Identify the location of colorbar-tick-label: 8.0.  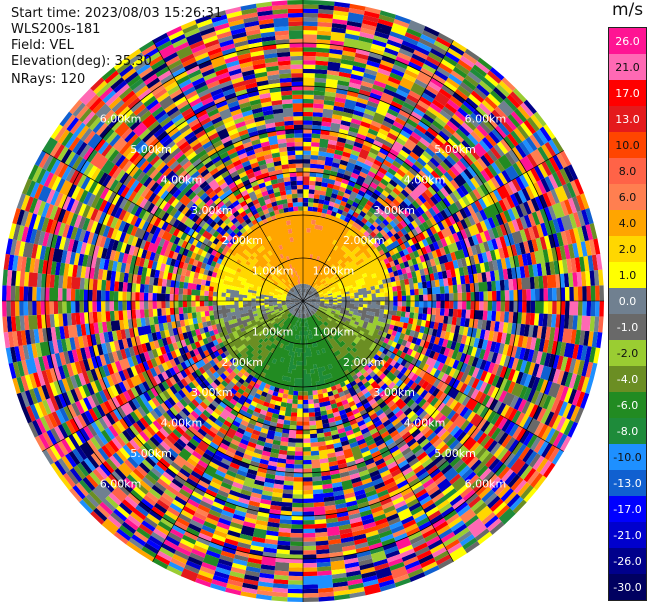
(627, 171).